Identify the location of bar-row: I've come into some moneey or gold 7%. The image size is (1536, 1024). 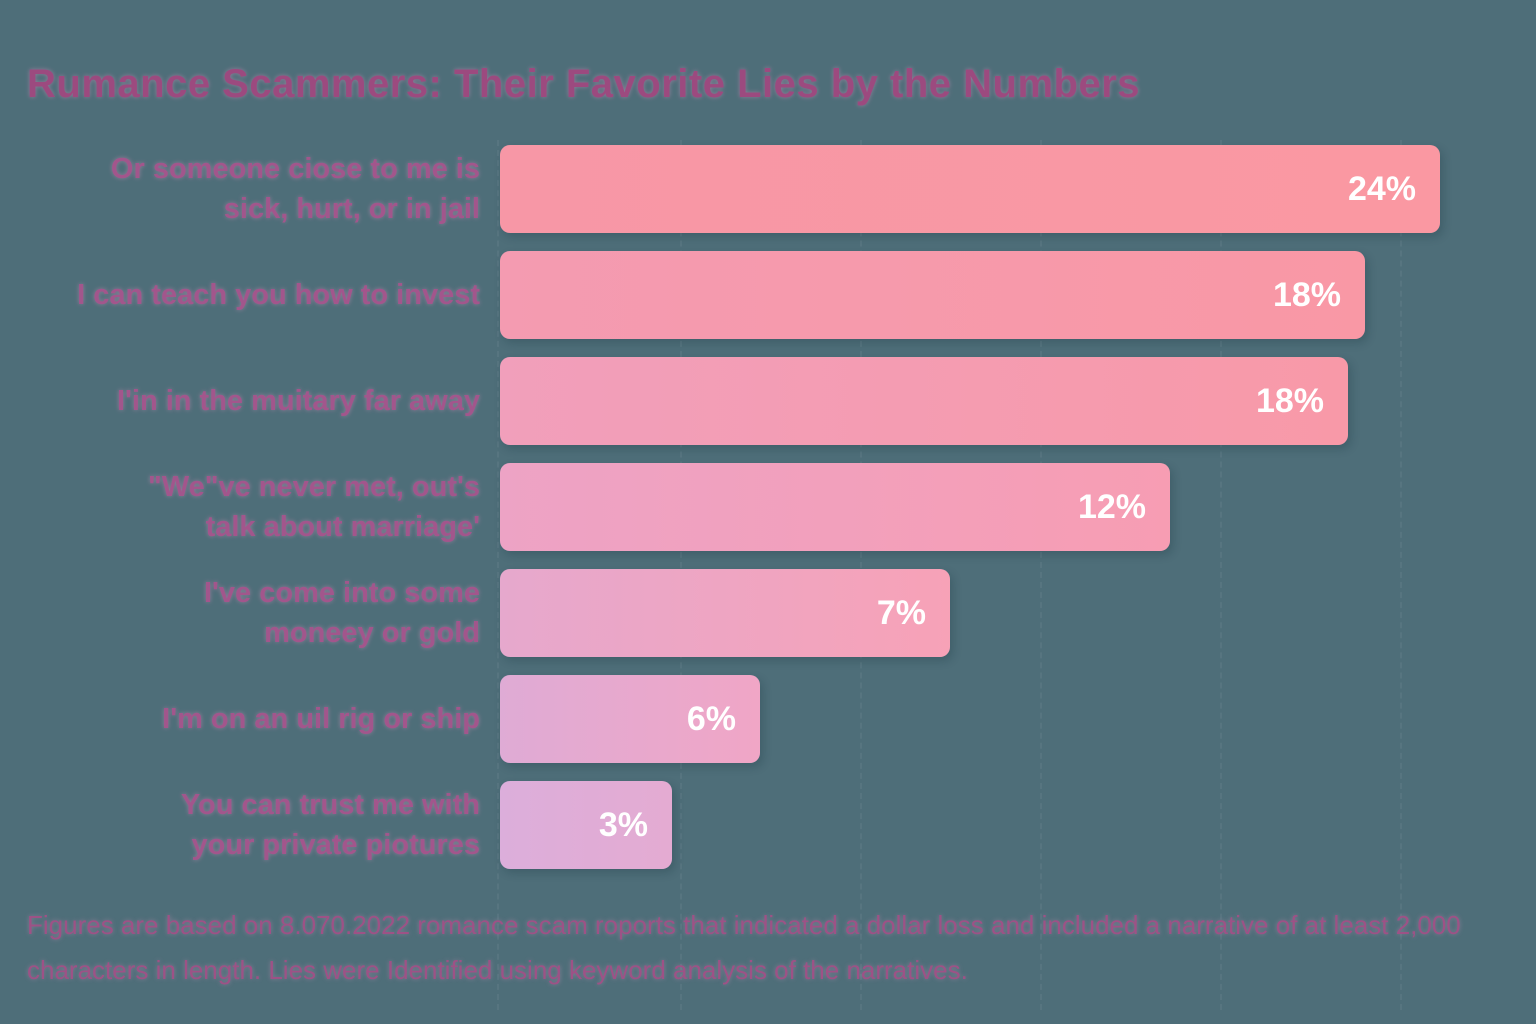
(768, 613).